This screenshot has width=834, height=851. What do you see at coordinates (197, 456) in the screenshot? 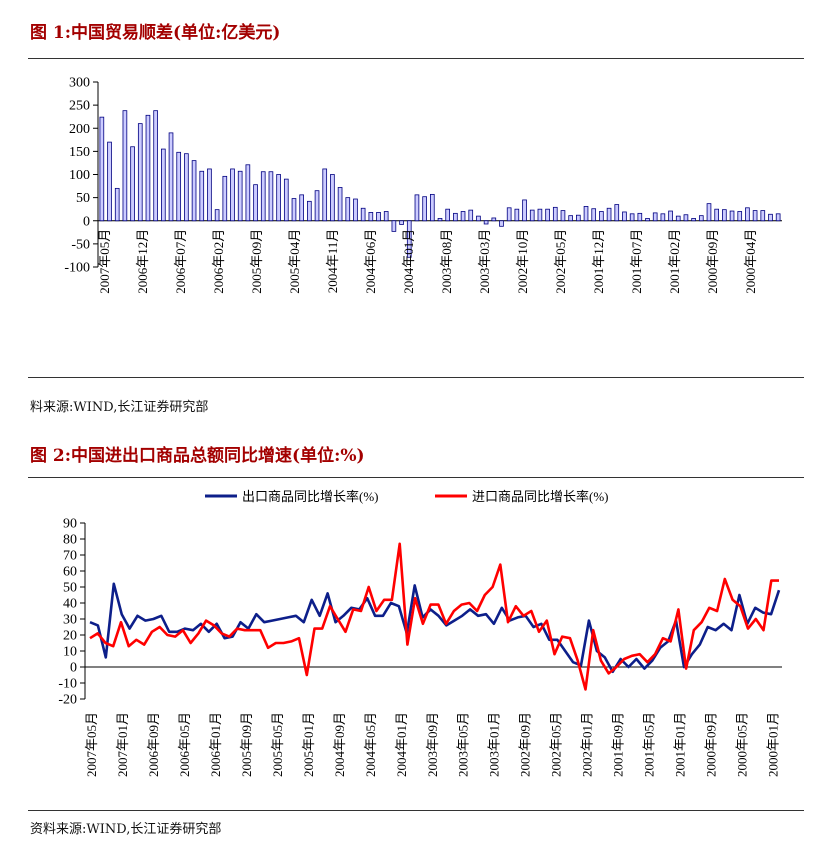
I see `figure2-title: 图 2:中国进出口商品总额同比增速(单位:%)` at bounding box center [197, 456].